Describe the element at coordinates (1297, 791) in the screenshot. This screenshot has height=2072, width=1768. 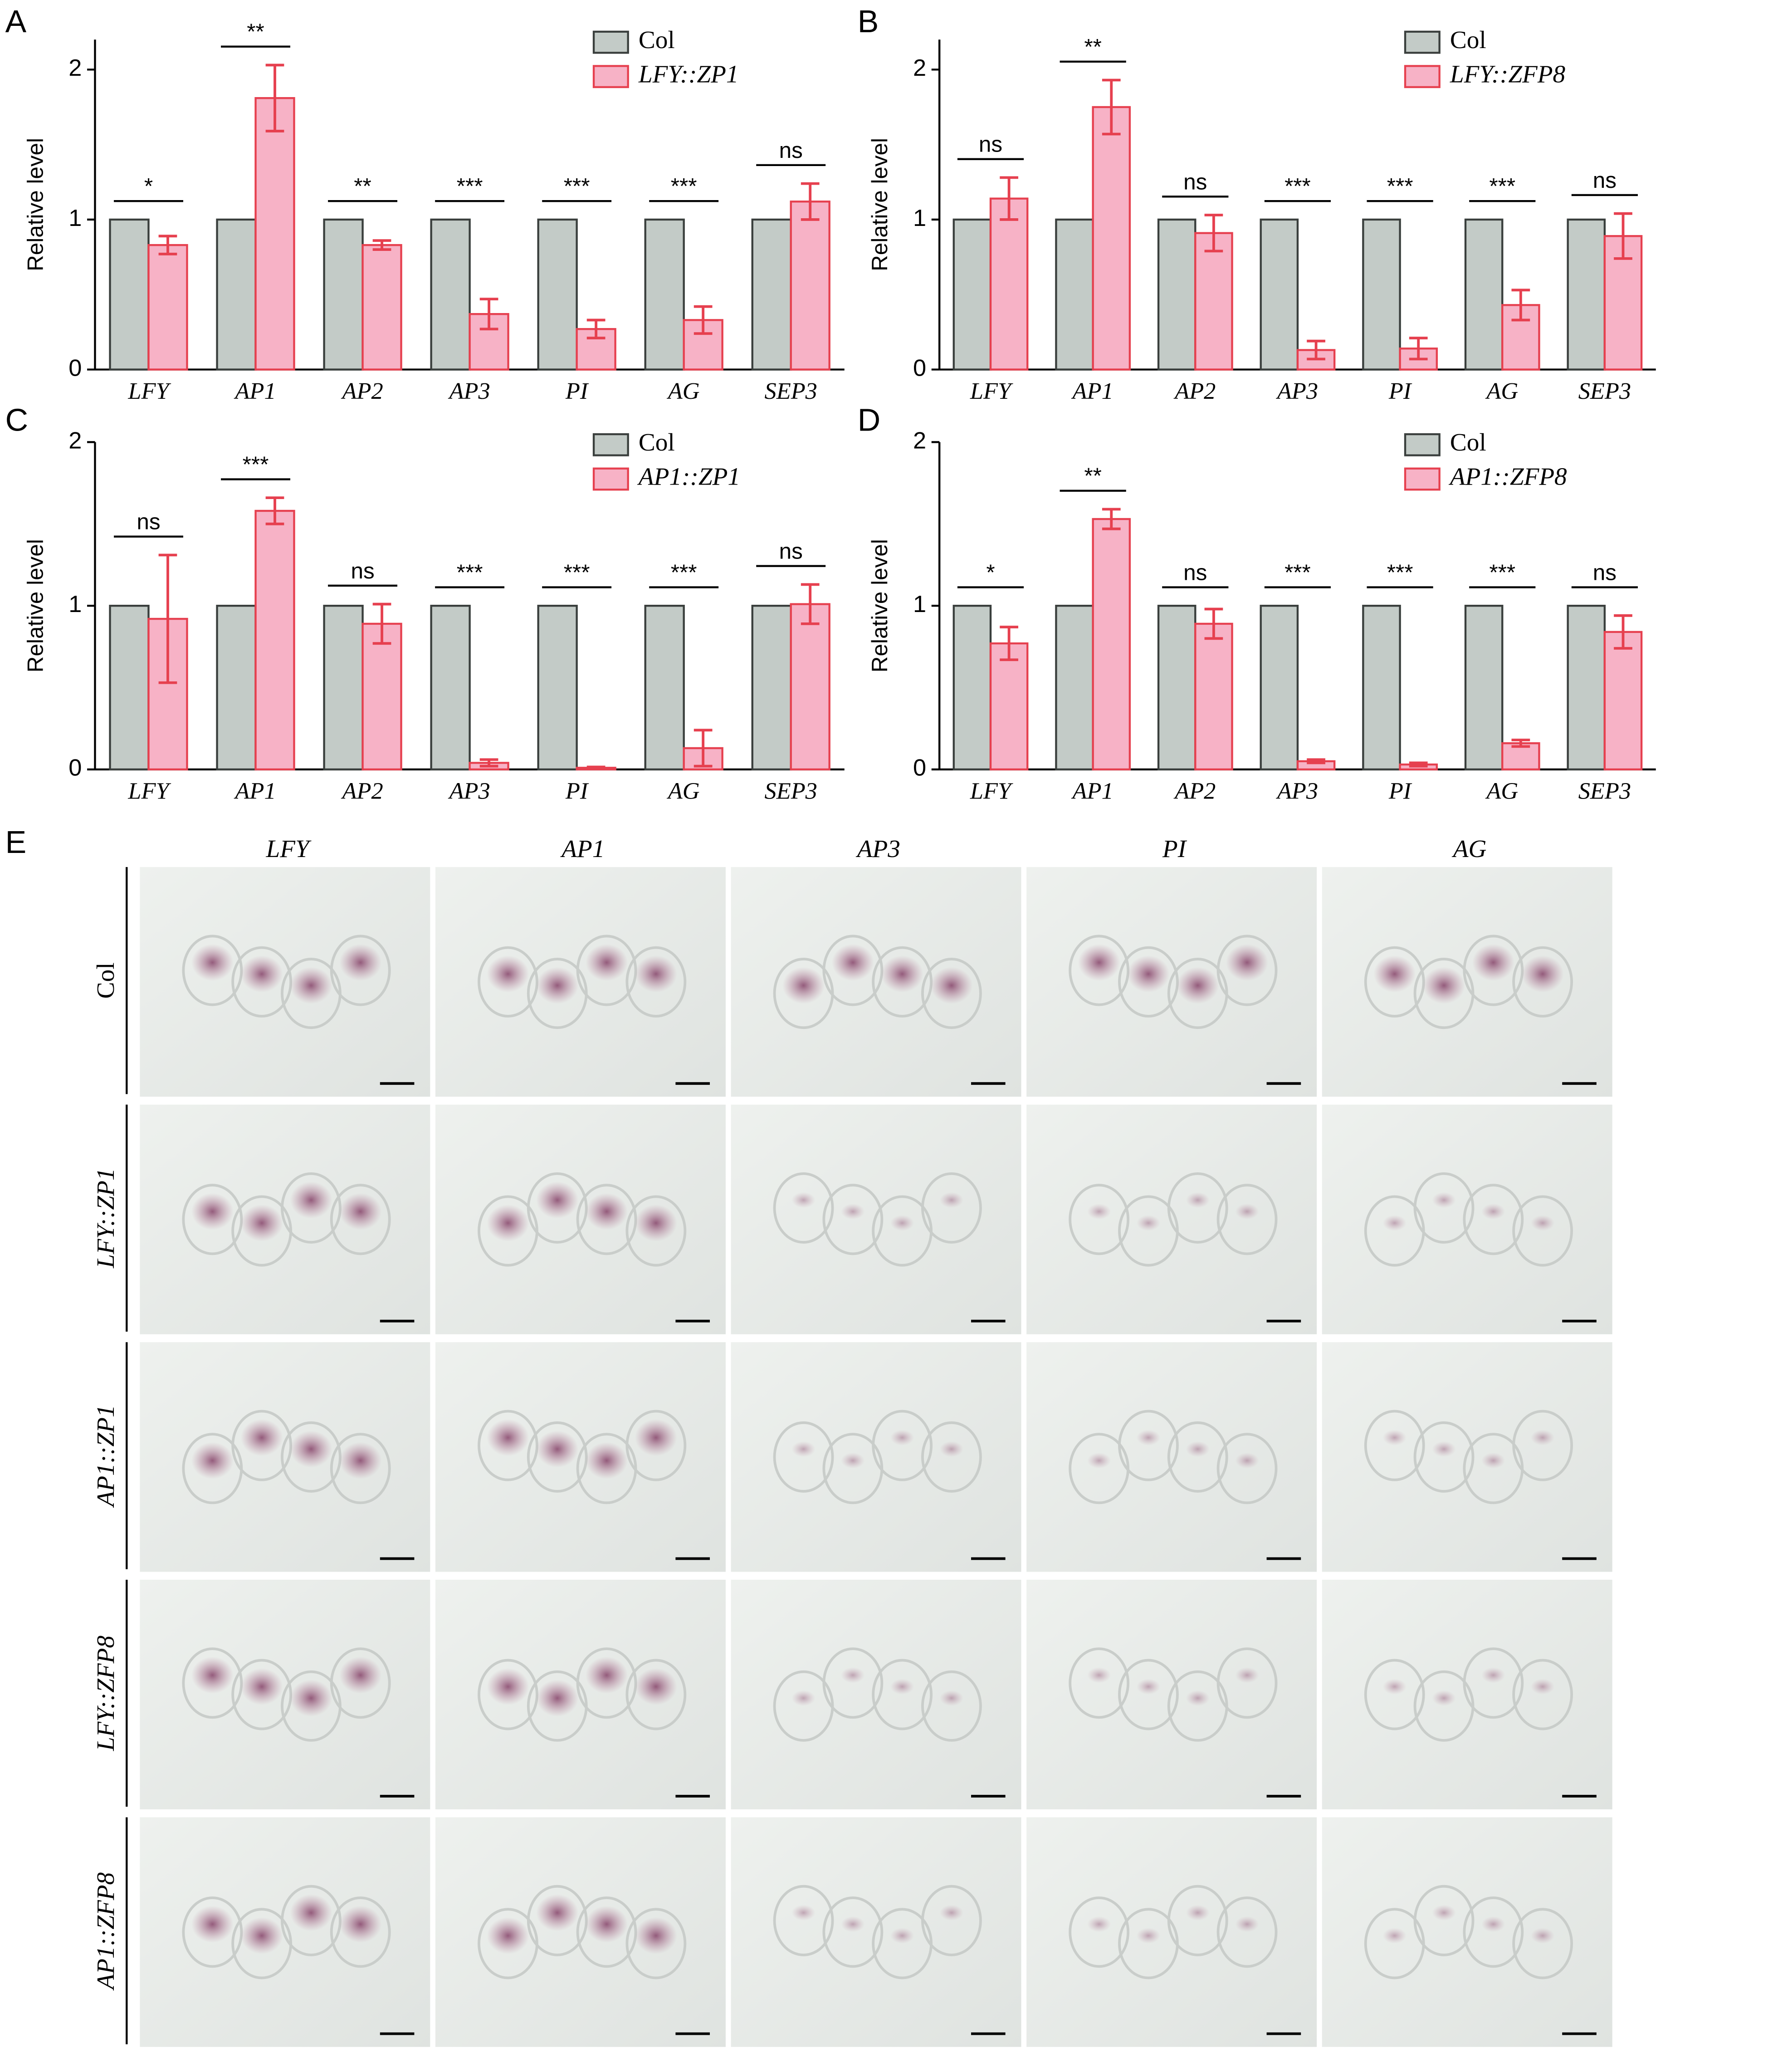
I see `x-tick-label: AP3` at that location.